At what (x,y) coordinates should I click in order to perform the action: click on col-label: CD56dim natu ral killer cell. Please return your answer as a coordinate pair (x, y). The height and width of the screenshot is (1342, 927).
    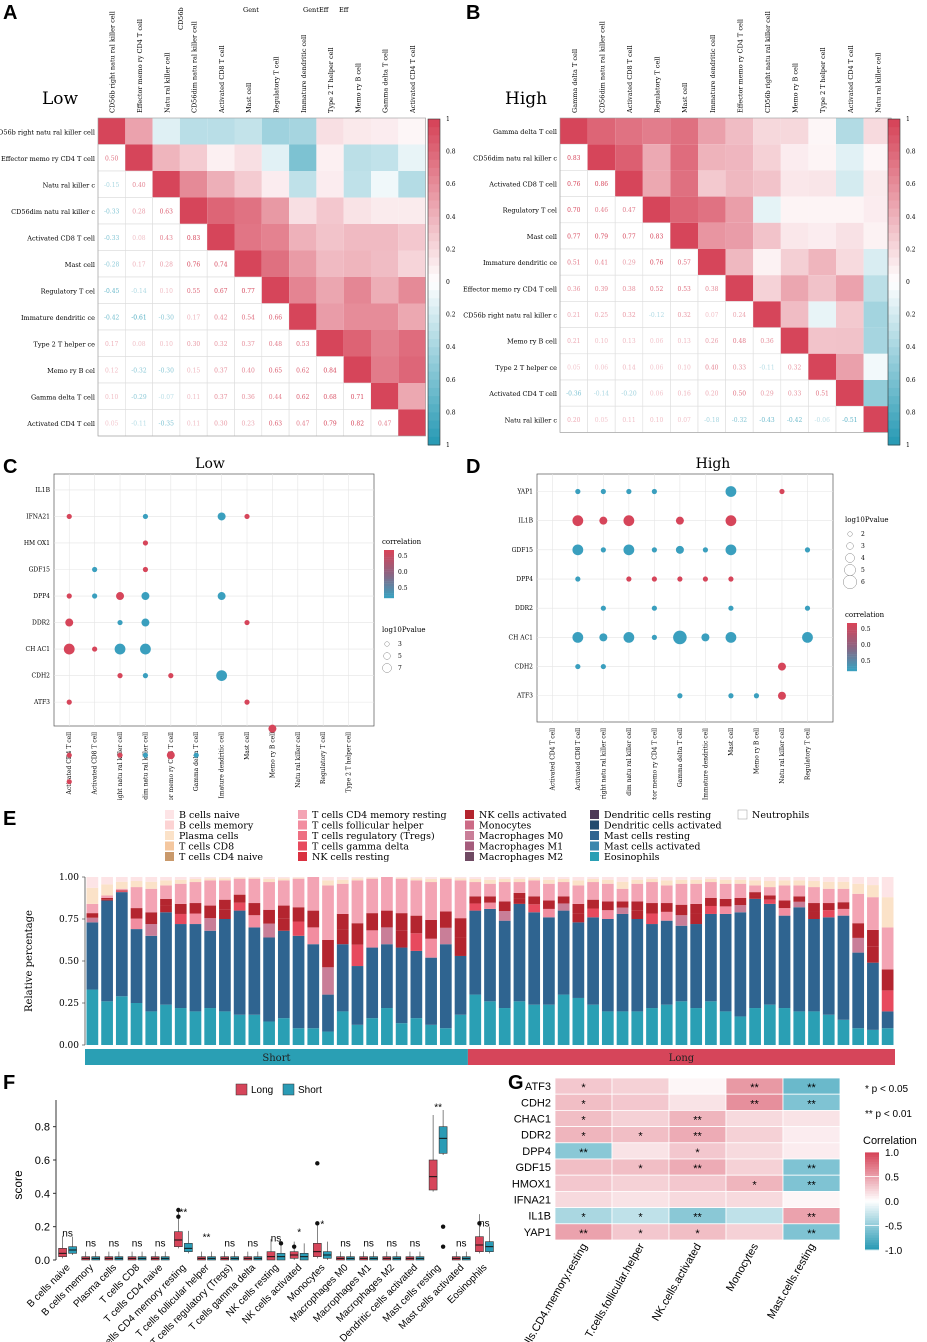
    Looking at the image, I should click on (195, 67).